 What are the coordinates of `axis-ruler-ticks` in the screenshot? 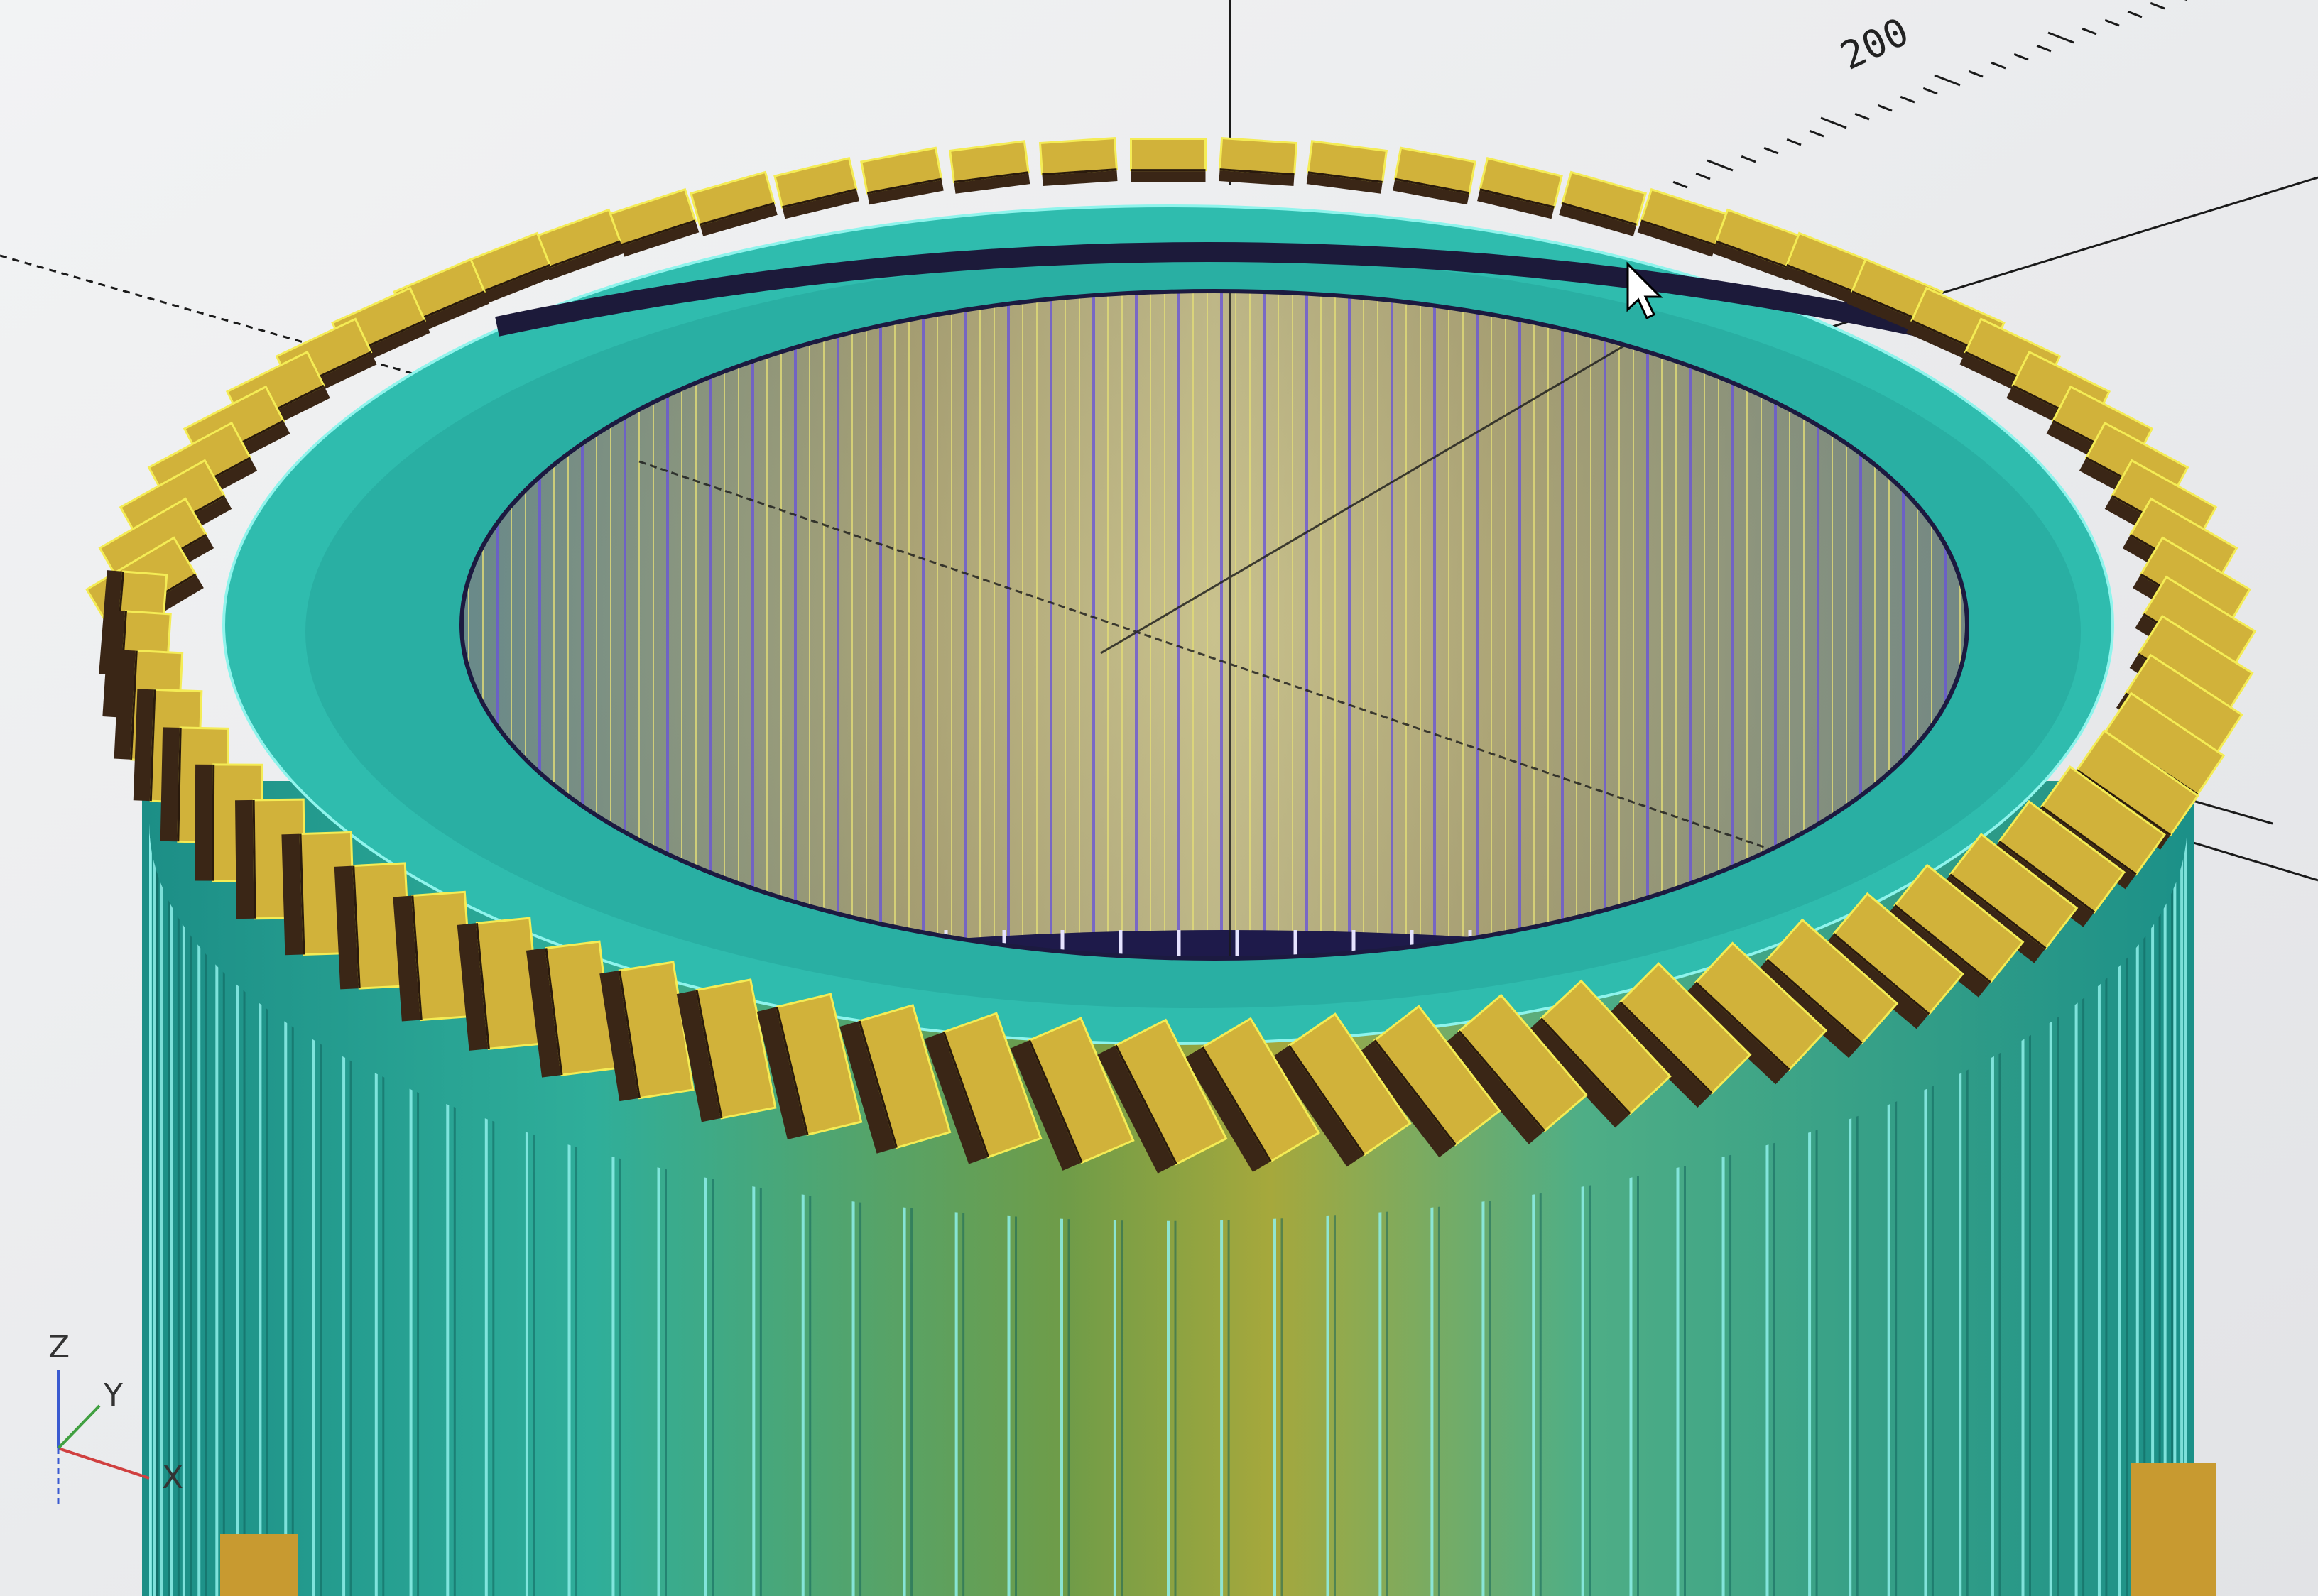 It's located at (1890, 107).